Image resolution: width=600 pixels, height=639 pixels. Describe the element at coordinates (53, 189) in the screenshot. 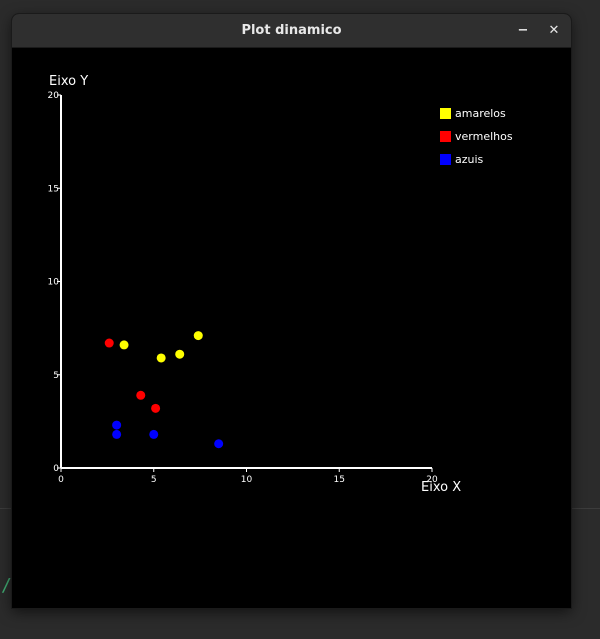

I see `y-tick-label: 15` at that location.